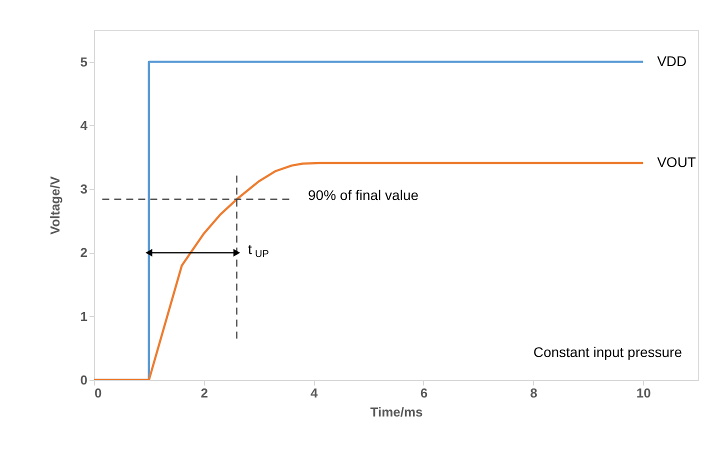  Describe the element at coordinates (204, 393) in the screenshot. I see `x-tick-label: 2` at that location.